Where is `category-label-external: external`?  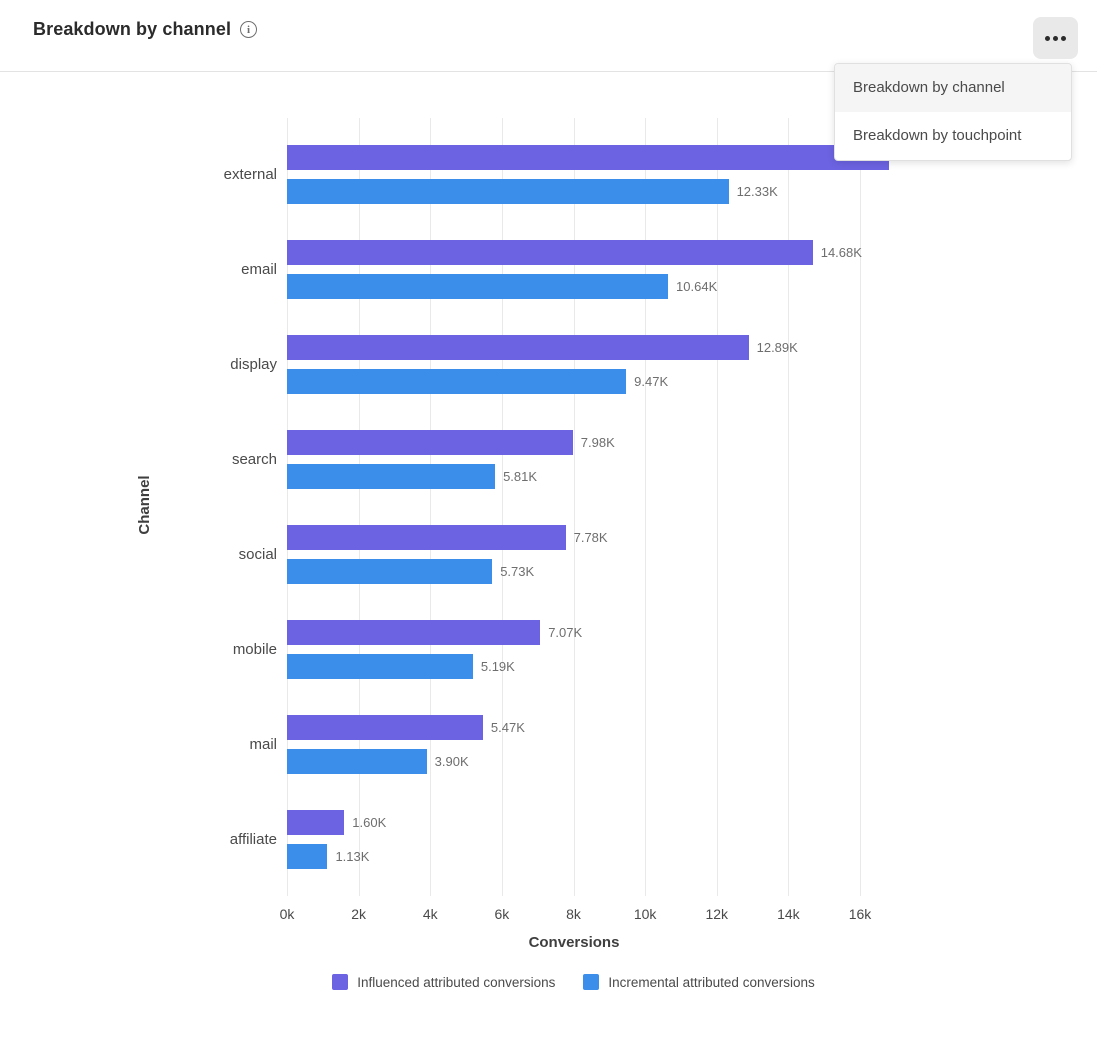
category-label-external: external is located at coordinates (250, 174).